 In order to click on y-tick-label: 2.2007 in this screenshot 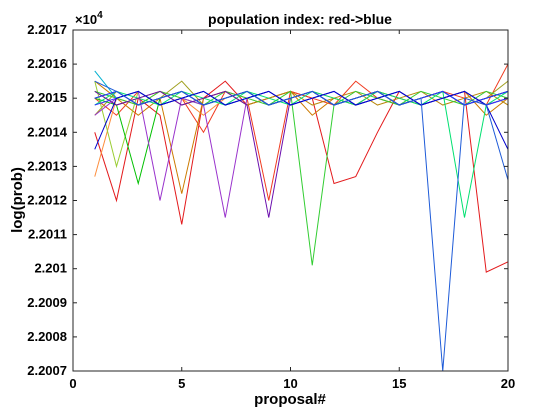, I will do `click(47, 370)`.